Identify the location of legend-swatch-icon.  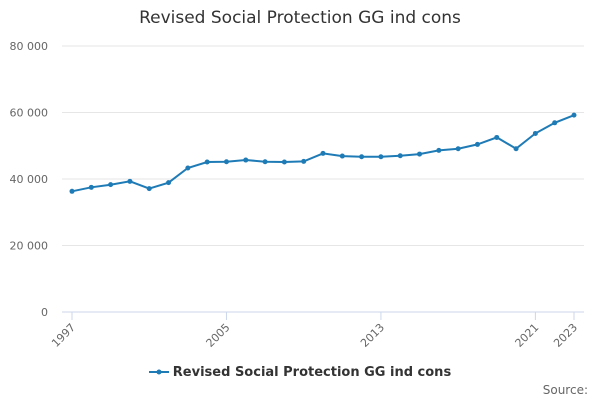
(158, 372).